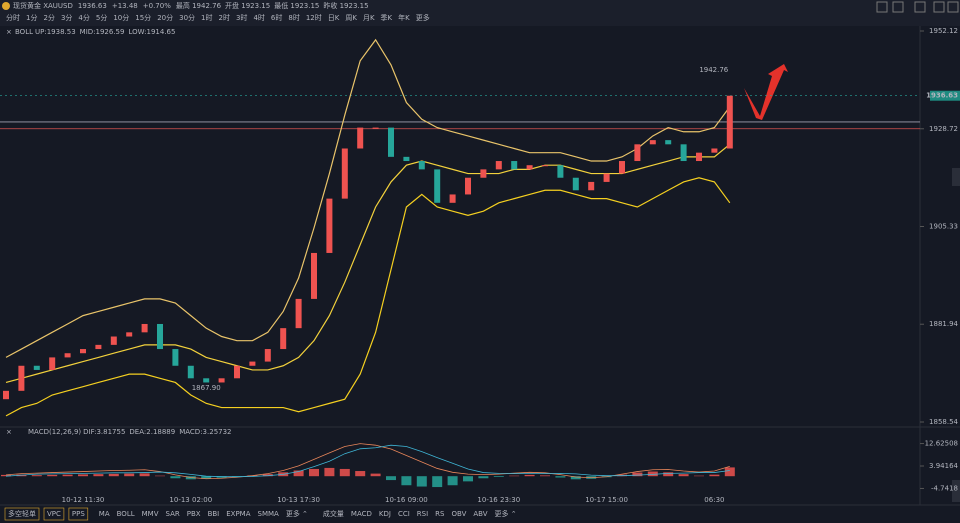  I want to click on toolbar-button: 多空轻单, so click(22, 513).